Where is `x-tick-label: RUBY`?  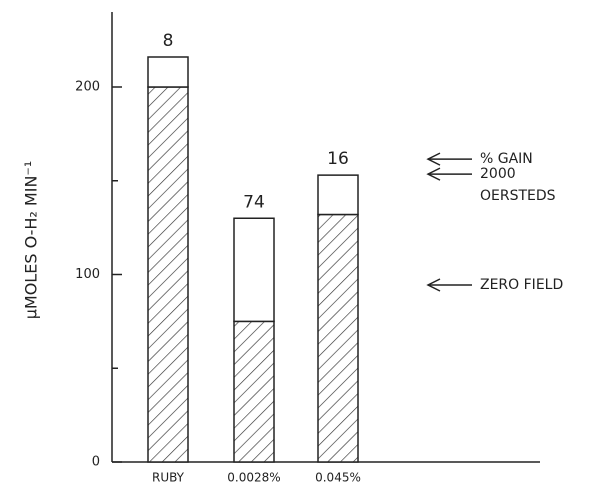 x-tick-label: RUBY is located at coordinates (168, 478).